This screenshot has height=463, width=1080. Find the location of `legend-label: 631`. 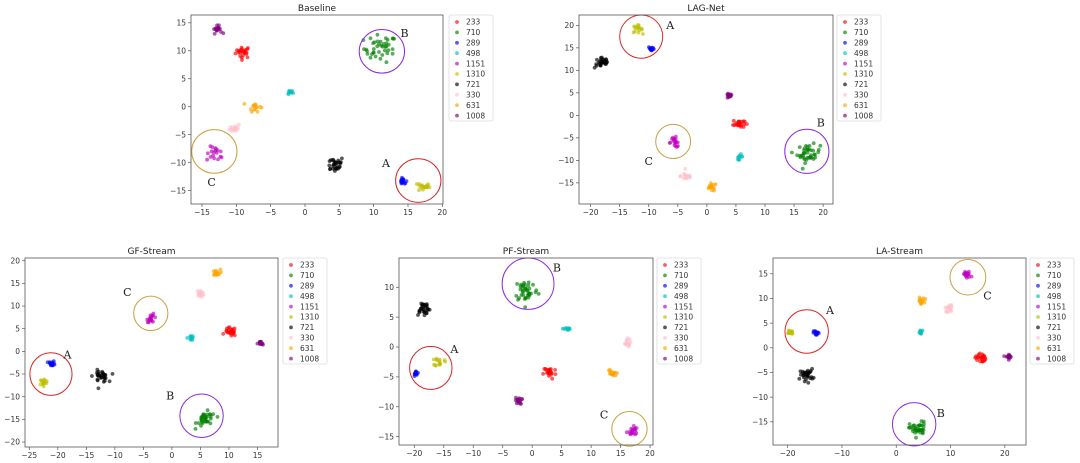

legend-label: 631 is located at coordinates (681, 348).